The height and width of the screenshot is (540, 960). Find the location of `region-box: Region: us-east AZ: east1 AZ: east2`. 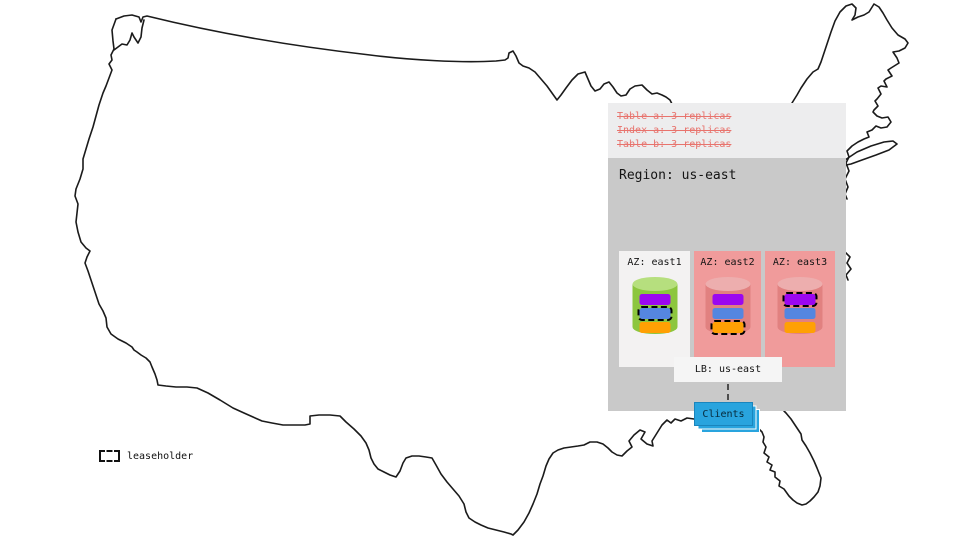

region-box: Region: us-east AZ: east1 AZ: east2 is located at coordinates (727, 295).